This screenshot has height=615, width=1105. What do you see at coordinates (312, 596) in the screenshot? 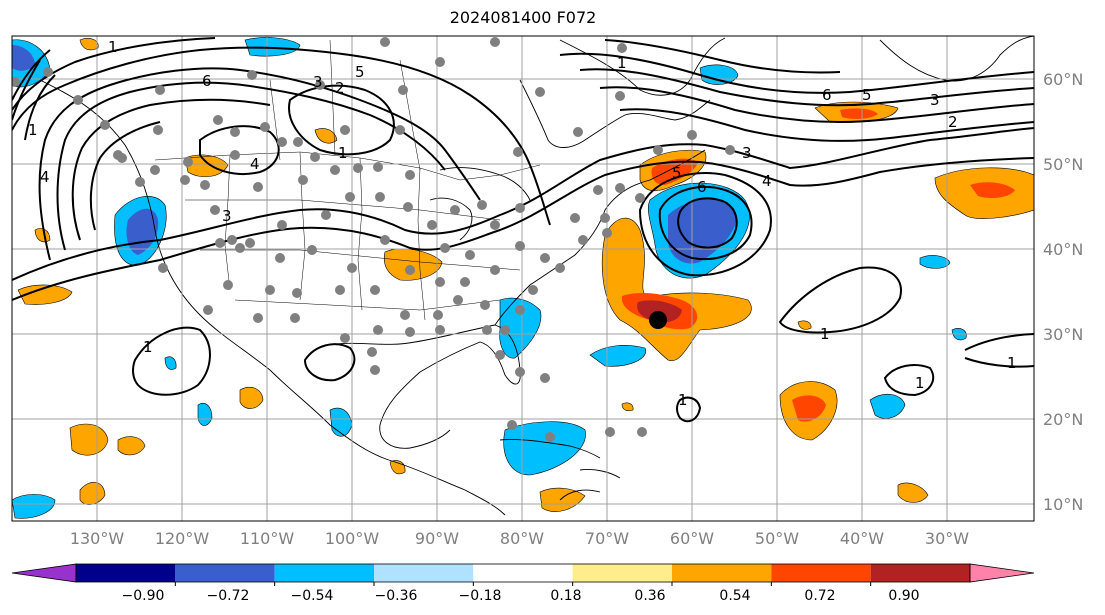
I see `colorbar-tick-label: −0.54` at bounding box center [312, 596].